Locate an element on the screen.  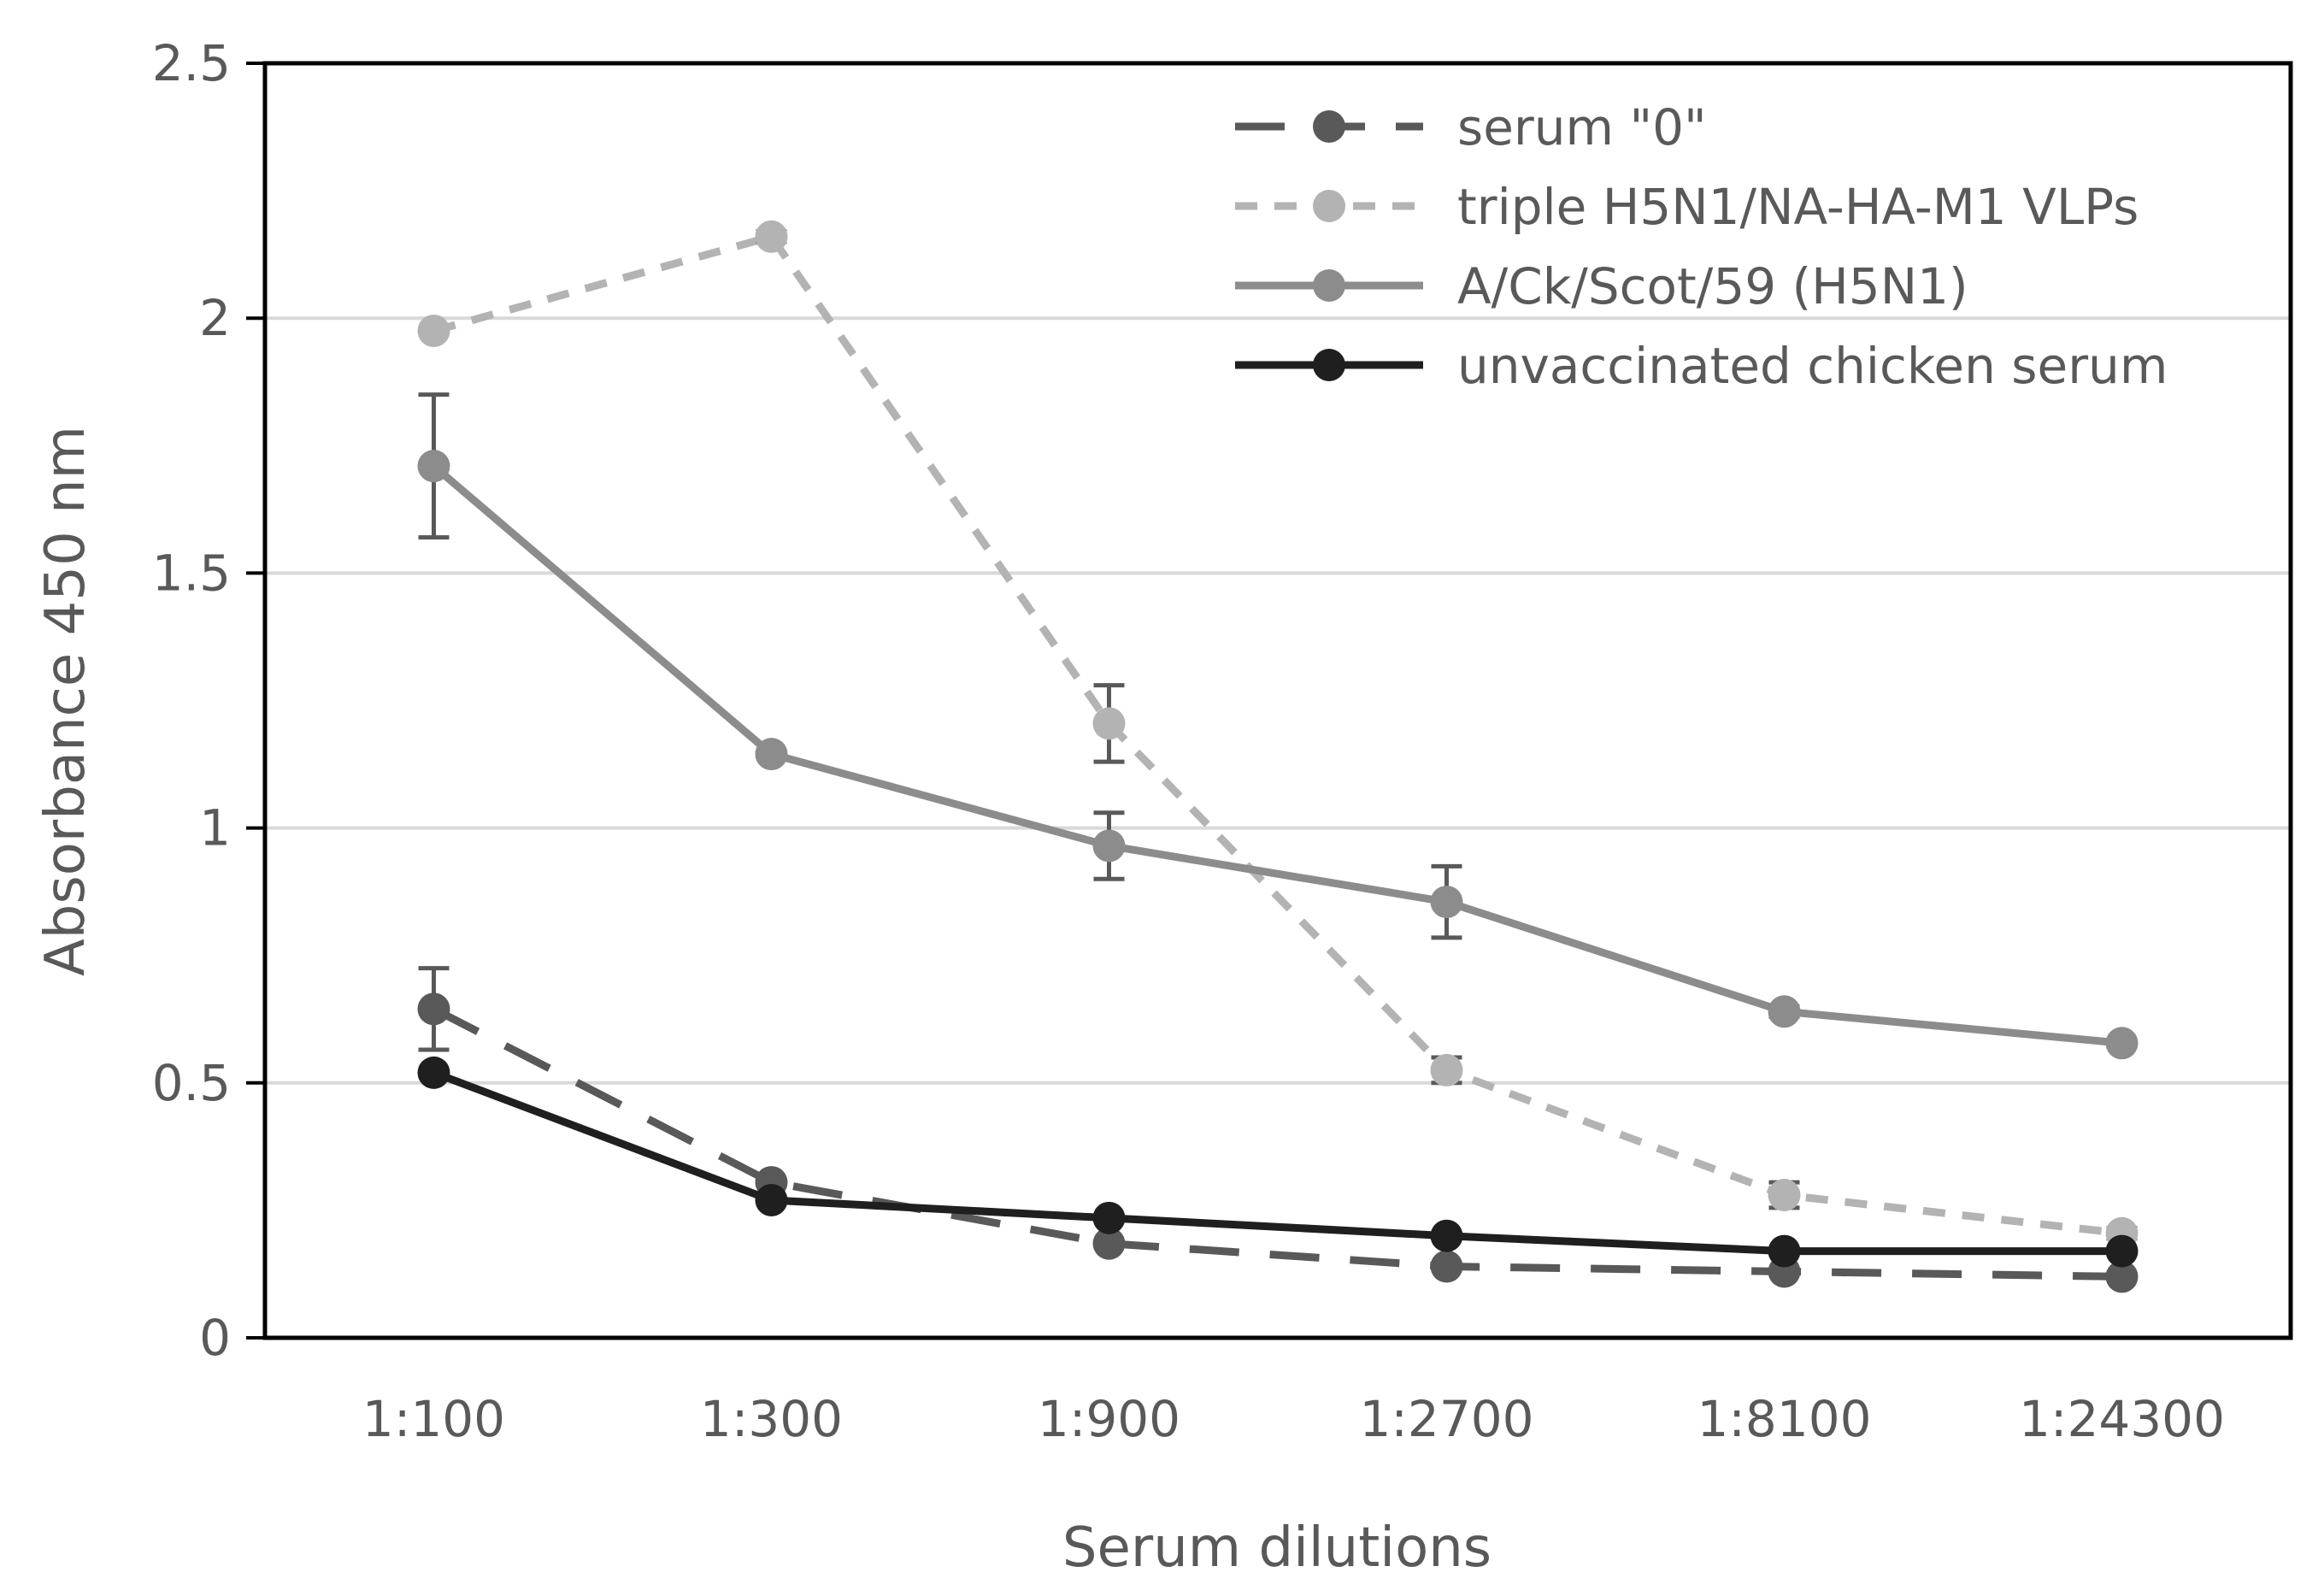
x-axis-title: Serum dilutions is located at coordinates (1276, 1548).